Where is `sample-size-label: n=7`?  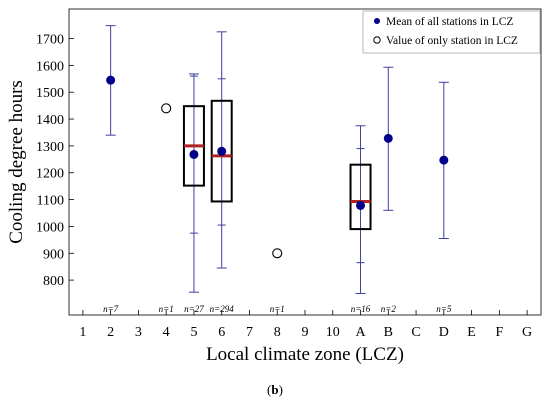
sample-size-label: n=7 is located at coordinates (111, 309).